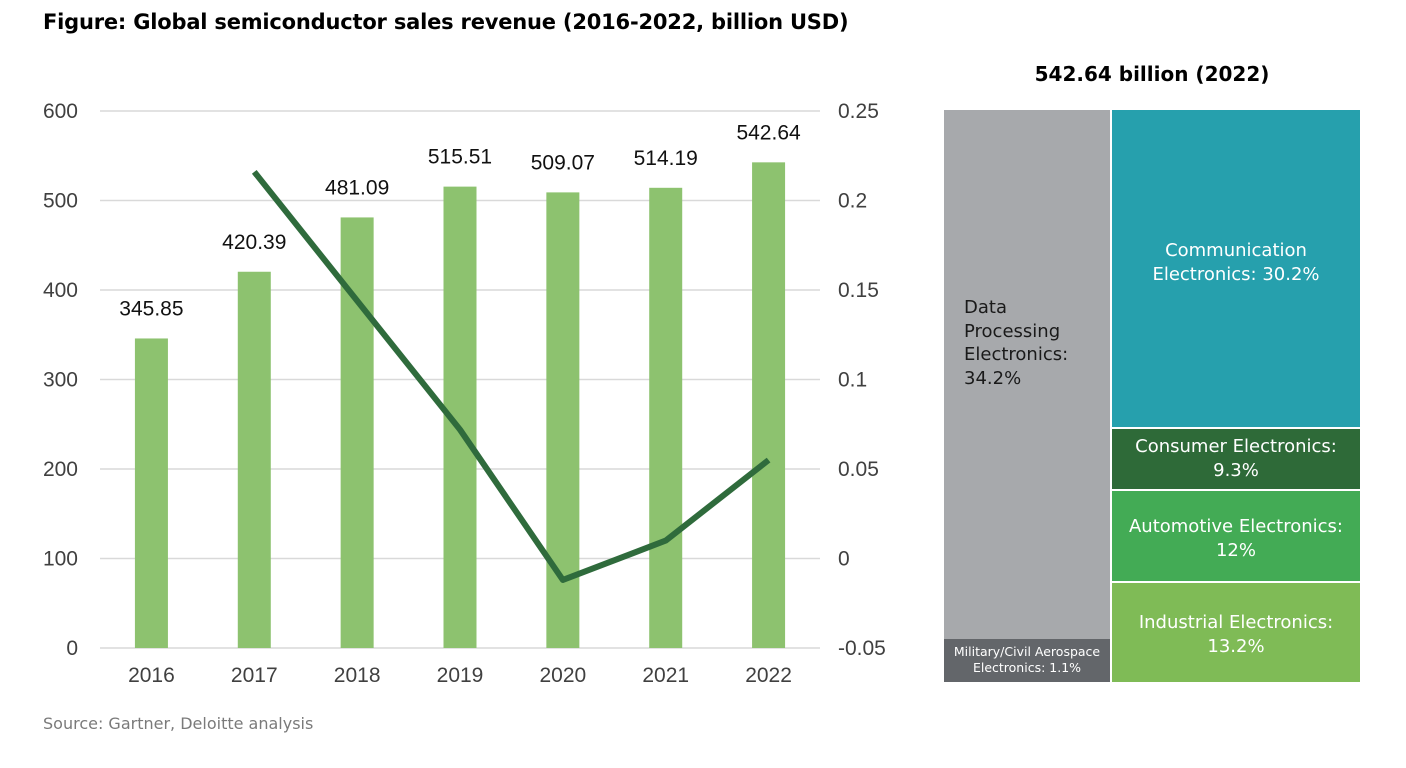 The image size is (1406, 768). What do you see at coordinates (1236, 274) in the screenshot?
I see `tile-label-line: Electronics: 30.2%` at bounding box center [1236, 274].